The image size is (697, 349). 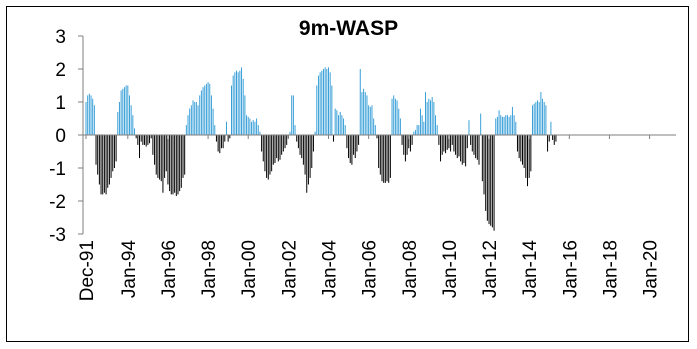 I want to click on x-tick-label: Jan-08, so click(x=410, y=269).